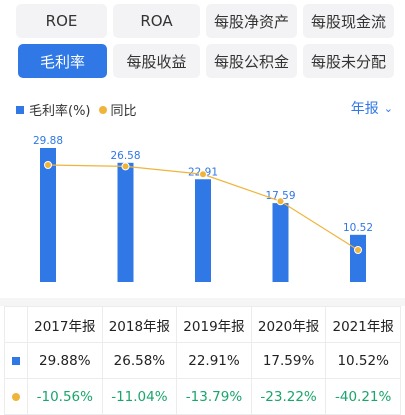  Describe the element at coordinates (214, 396) in the screenshot. I see `table-cell: -13.79%` at that location.